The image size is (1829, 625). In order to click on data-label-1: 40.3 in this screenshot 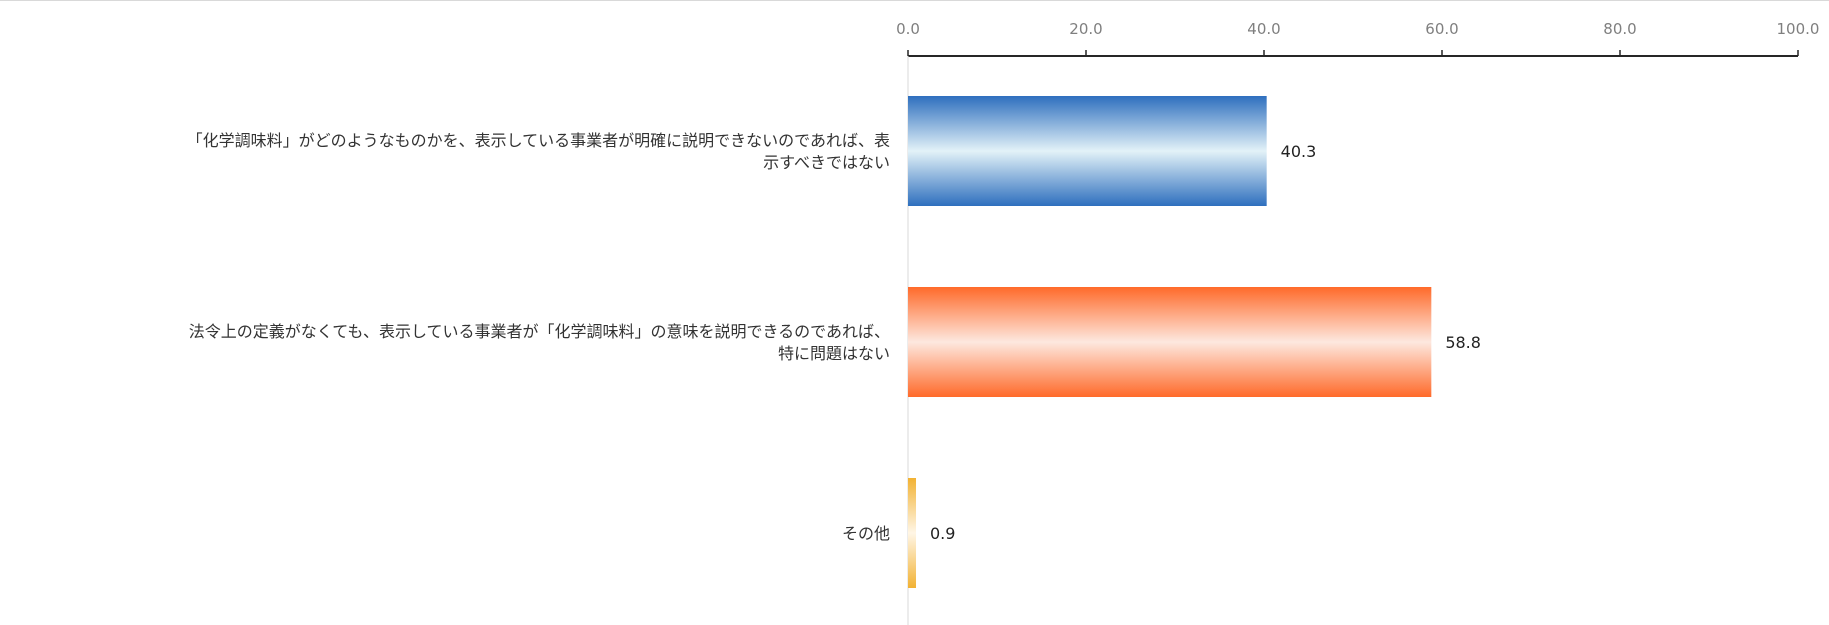, I will do `click(1299, 151)`.